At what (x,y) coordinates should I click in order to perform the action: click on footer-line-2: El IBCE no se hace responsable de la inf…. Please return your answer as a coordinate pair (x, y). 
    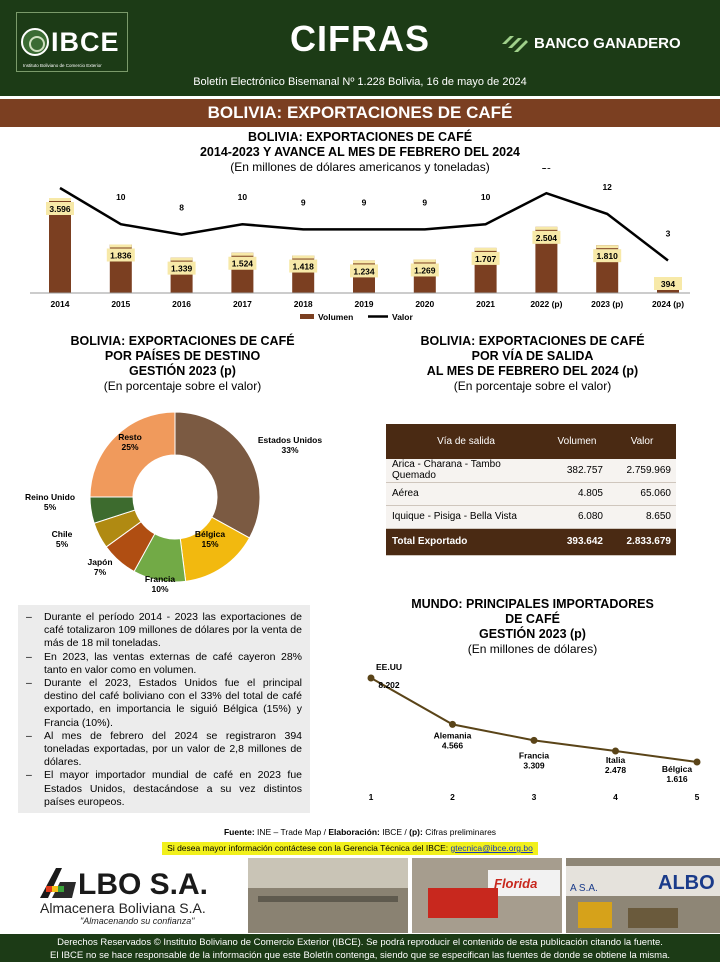
    Looking at the image, I should click on (359, 955).